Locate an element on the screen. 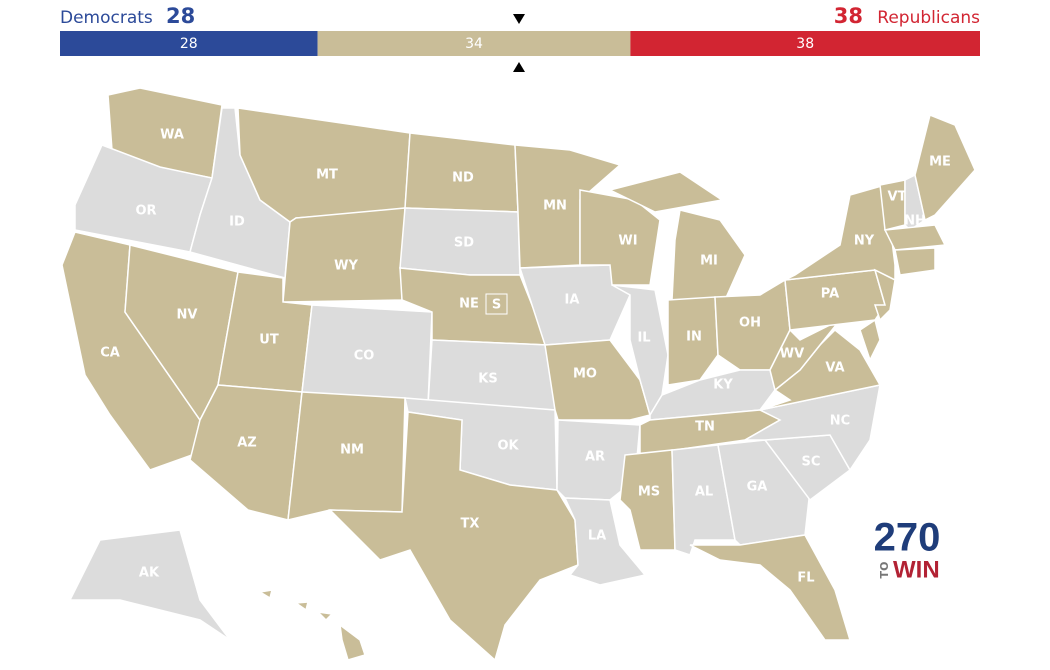 The width and height of the screenshot is (1050, 670). state-label: NC is located at coordinates (840, 421).